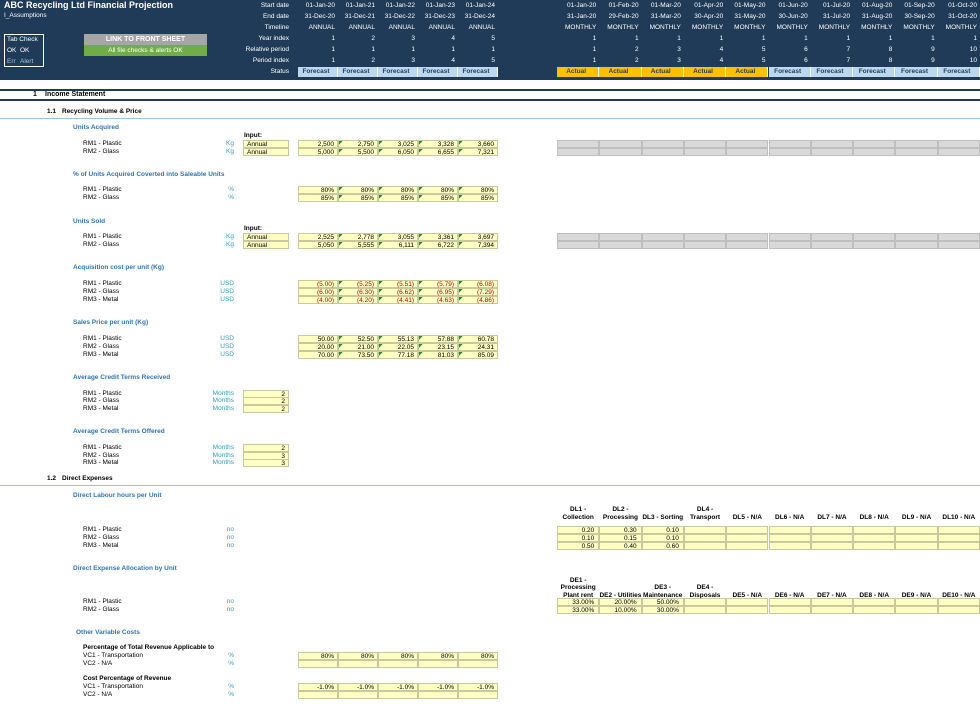 This screenshot has width=980, height=707. Describe the element at coordinates (119, 431) in the screenshot. I see `block-title: Average Credit Terms Offered` at that location.